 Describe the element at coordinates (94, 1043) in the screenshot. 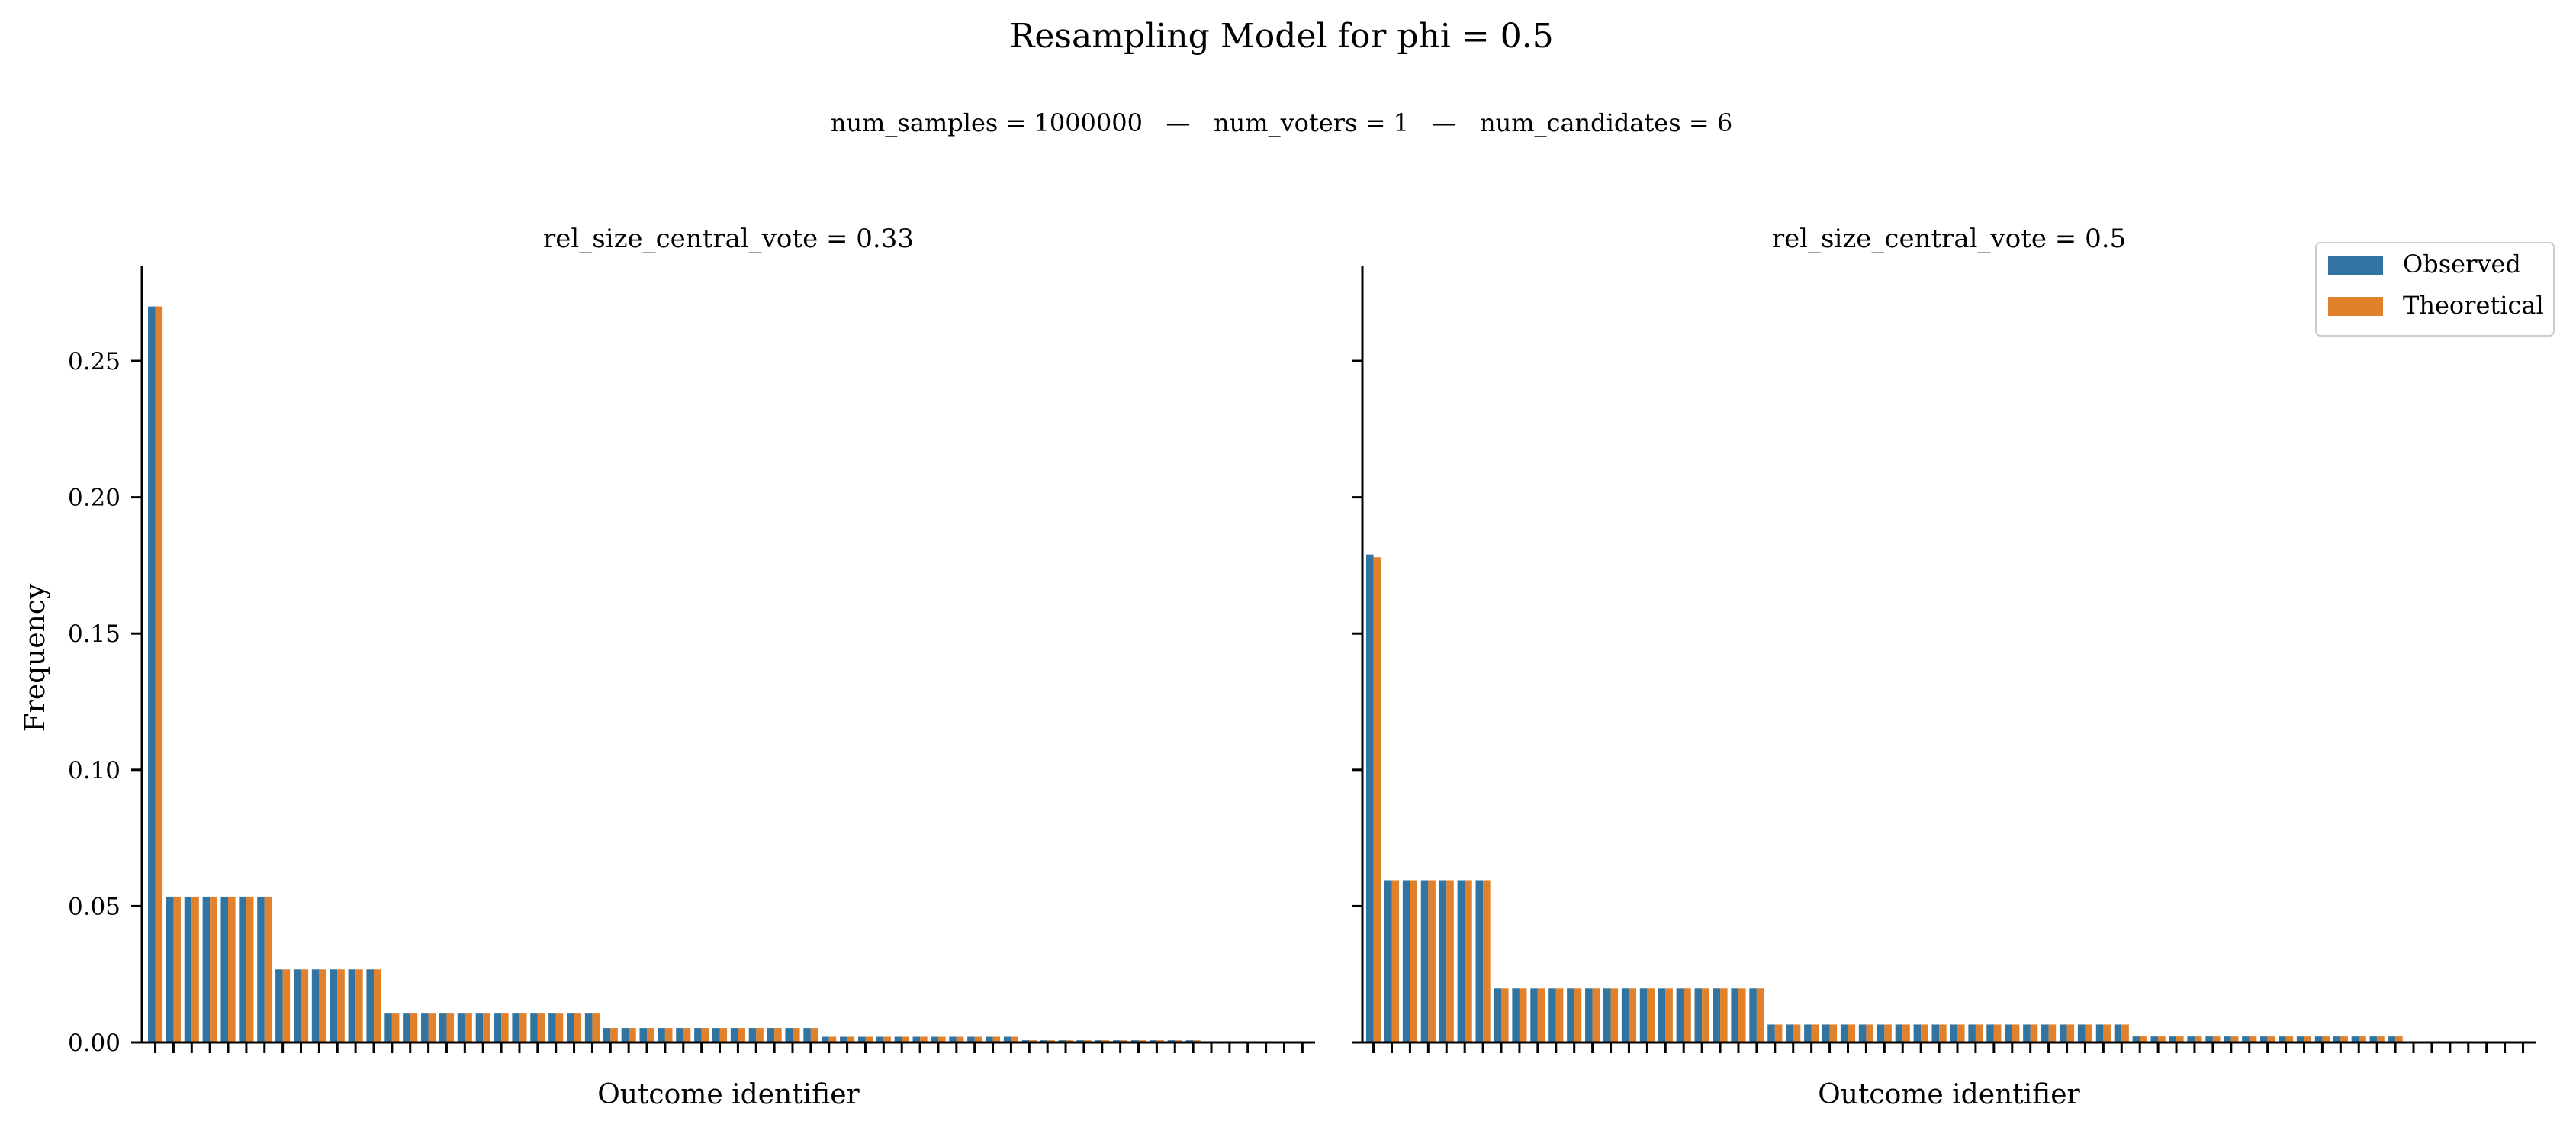

I see `y-tick-label: 0.00` at that location.